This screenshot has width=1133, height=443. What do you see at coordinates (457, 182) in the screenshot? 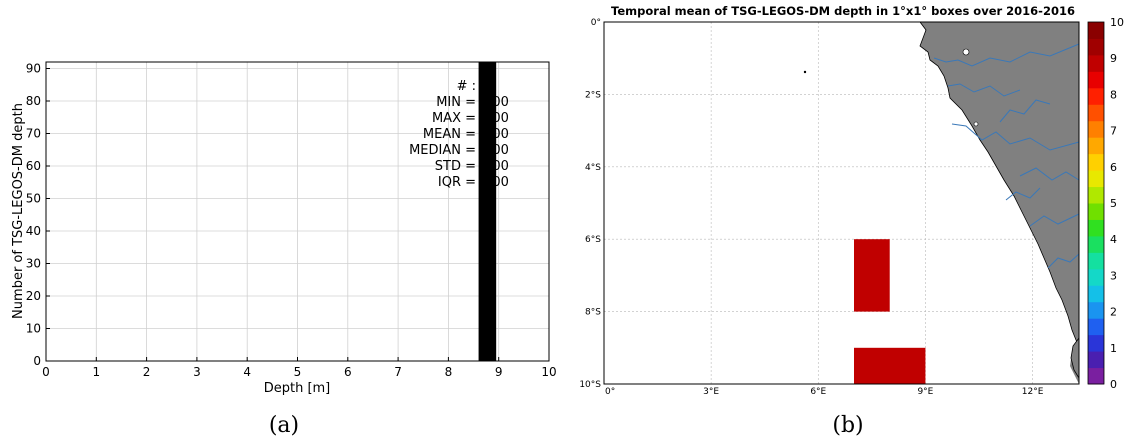
I see `stat-label: IQR =` at bounding box center [457, 182].